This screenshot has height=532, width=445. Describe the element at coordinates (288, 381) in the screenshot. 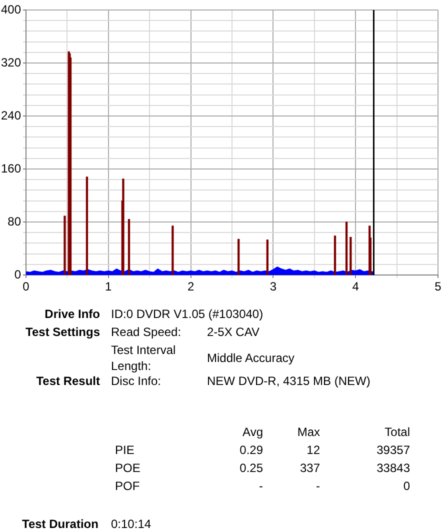

I see `text: NEW DVD-R, 4315 MB (NEW)` at that location.